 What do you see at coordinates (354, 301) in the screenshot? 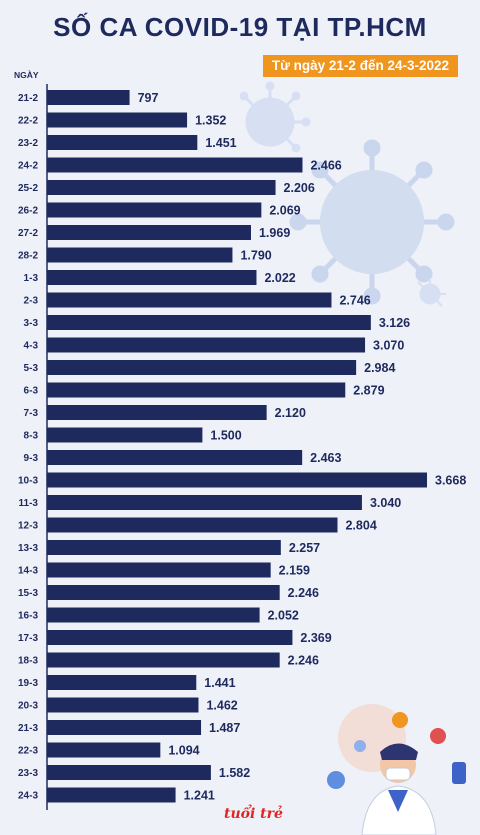
I see `data-label: 2.746` at bounding box center [354, 301].